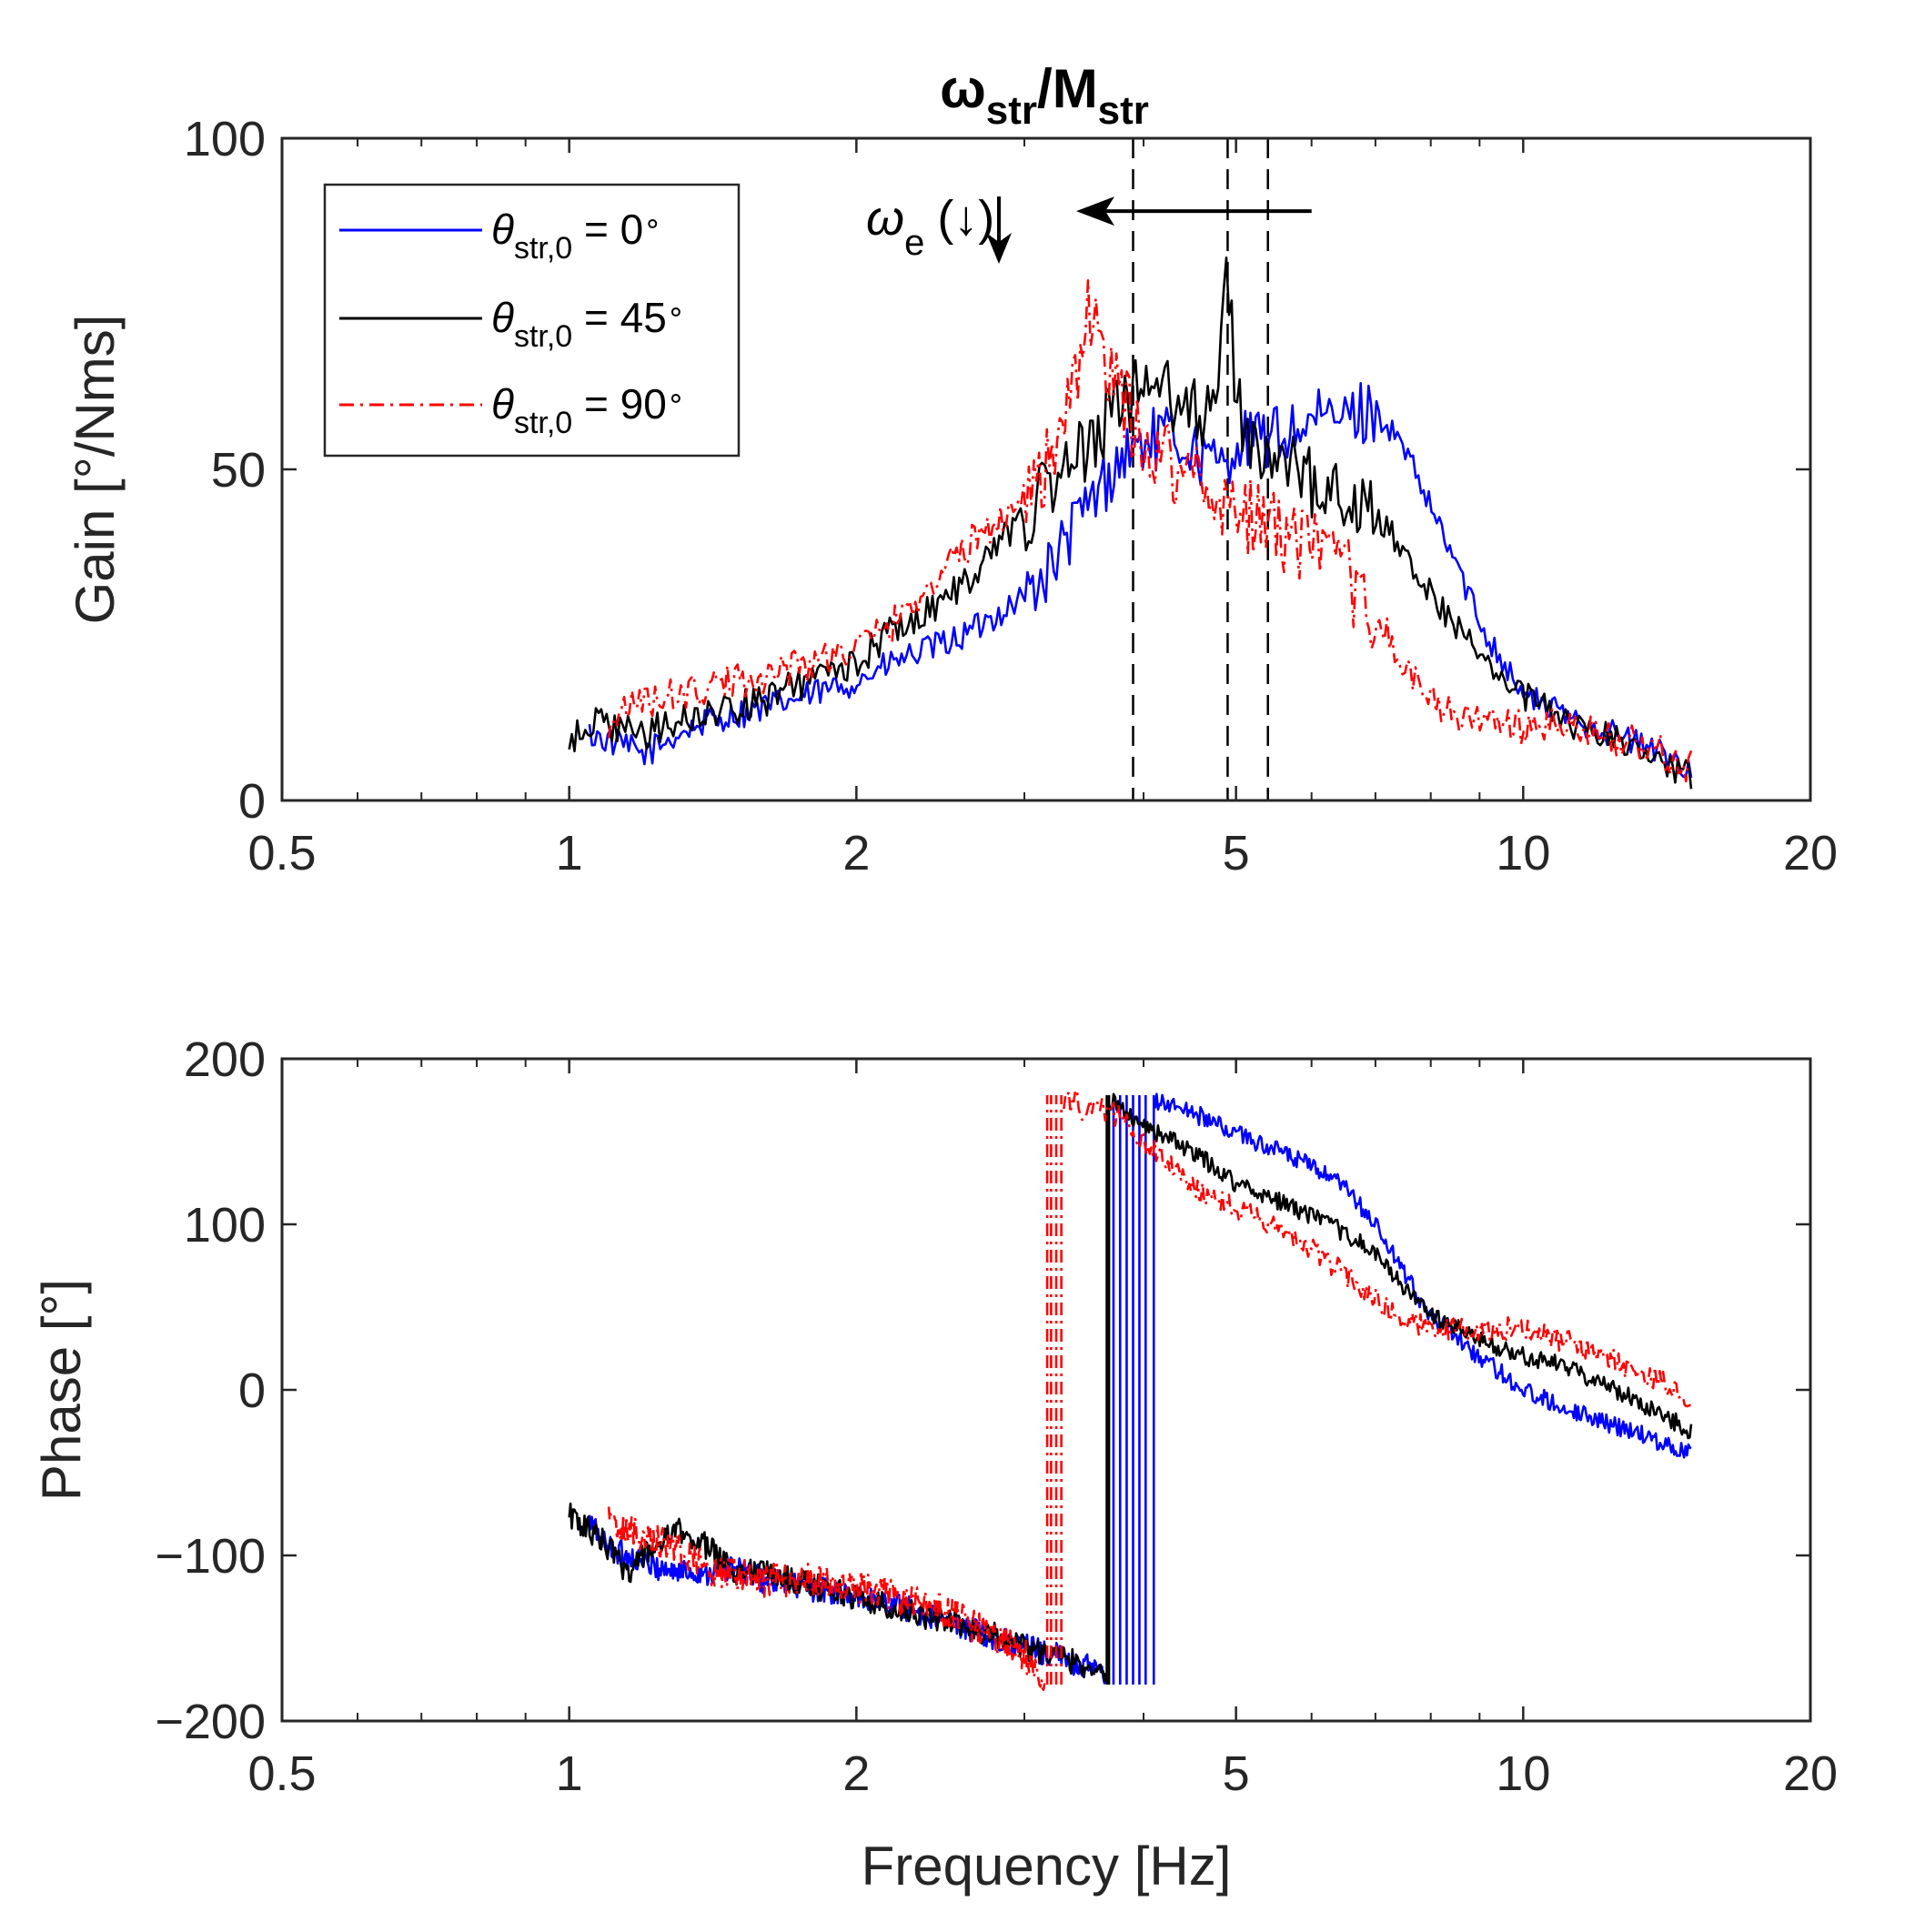 The width and height of the screenshot is (1905, 1932). I want to click on y-tick-label-2: 0, so click(252, 1390).